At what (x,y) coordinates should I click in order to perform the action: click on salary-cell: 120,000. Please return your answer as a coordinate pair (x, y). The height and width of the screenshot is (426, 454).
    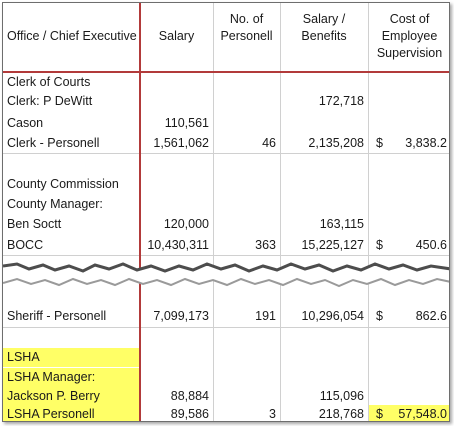
    Looking at the image, I should click on (186, 224).